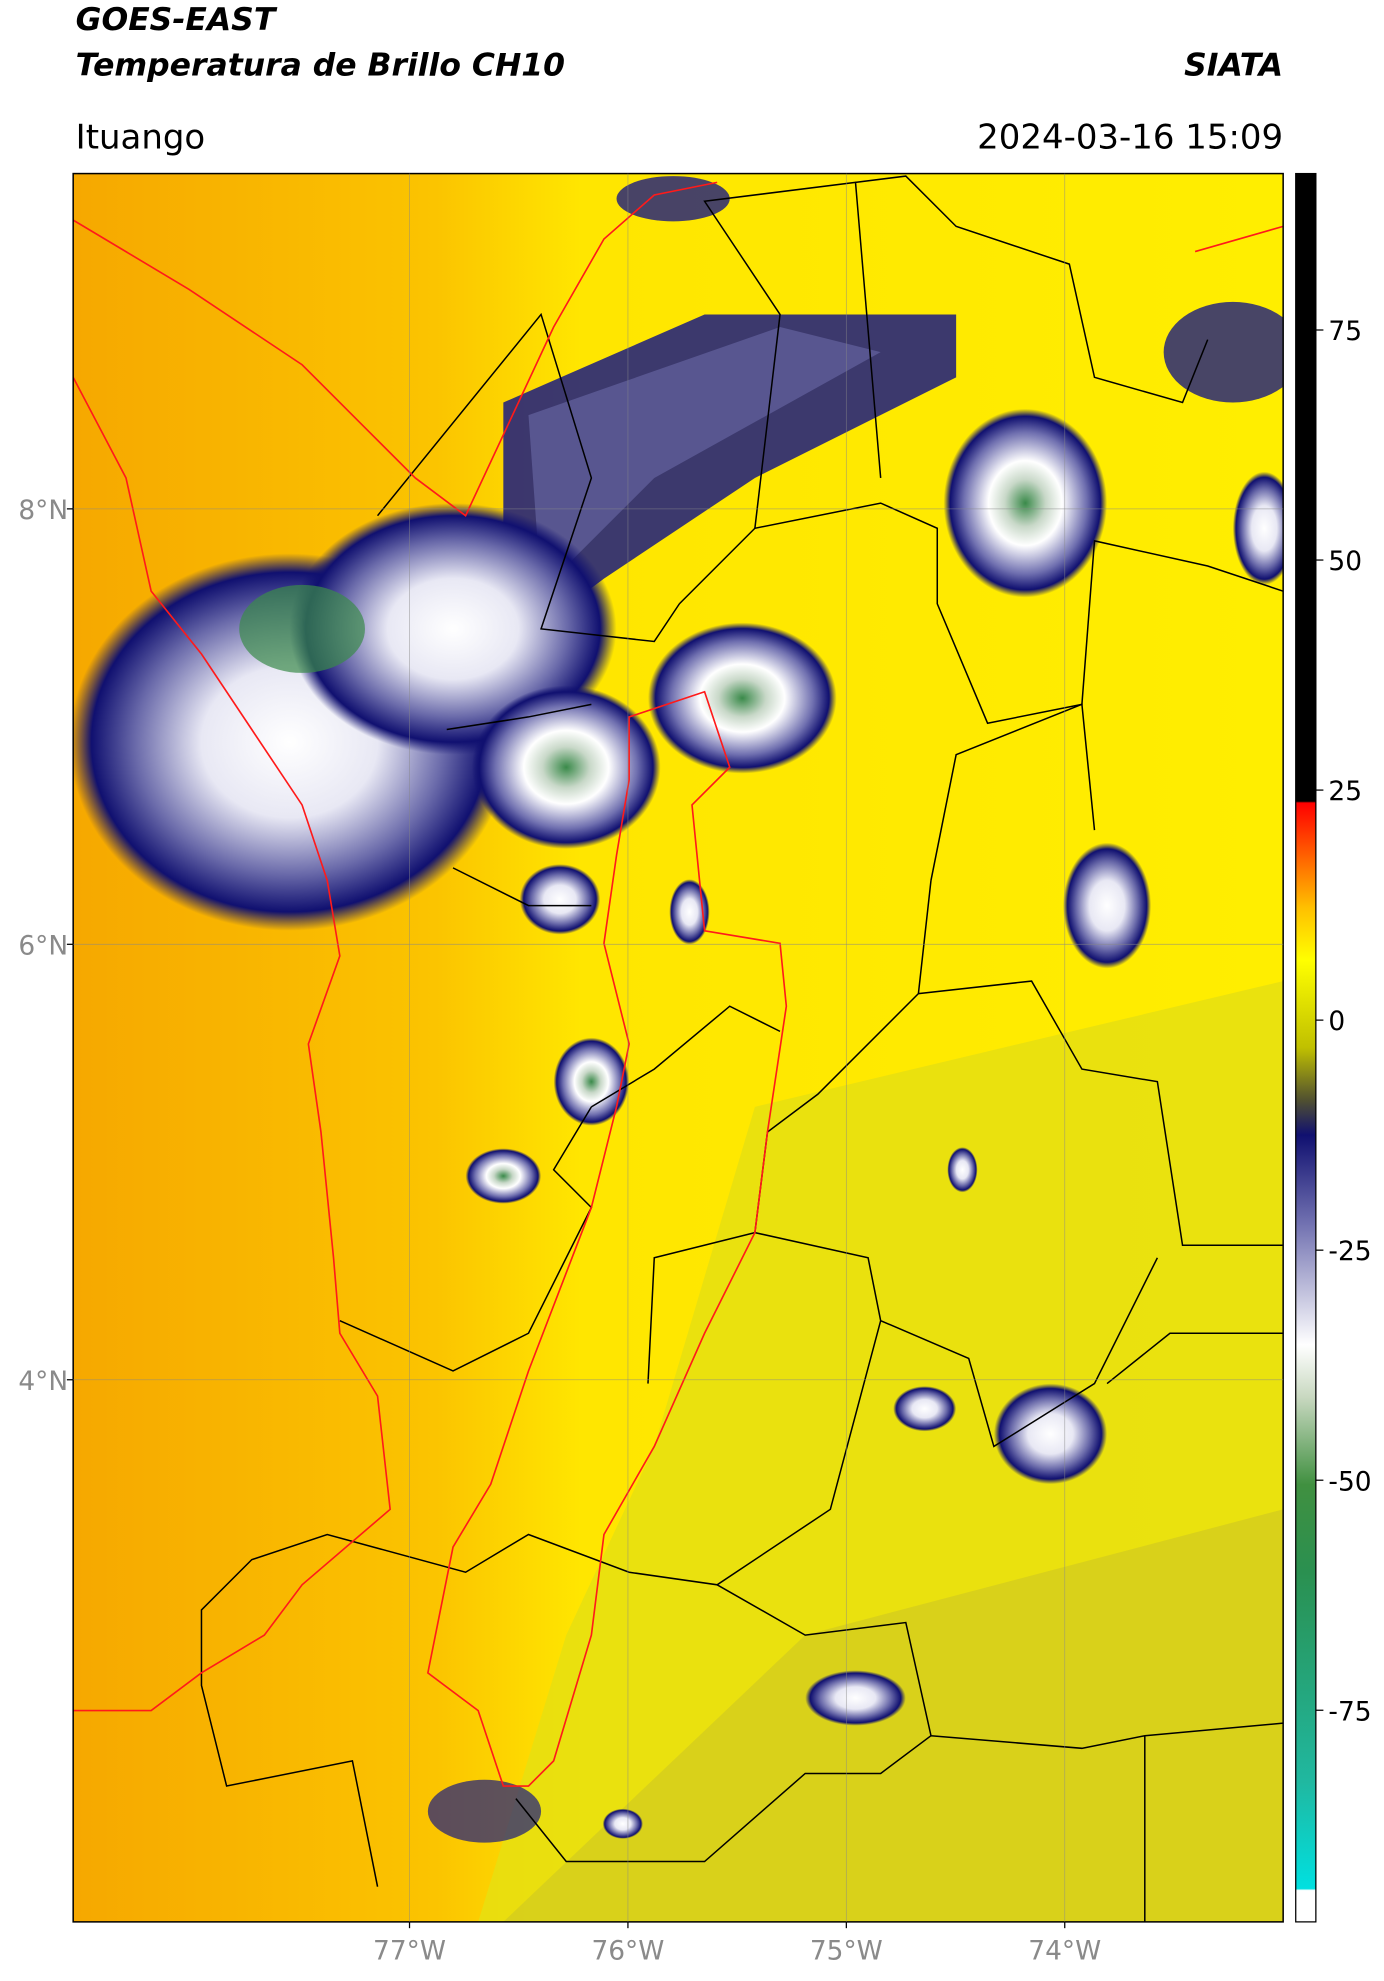 This screenshot has width=1384, height=1981. I want to click on colorbar-tick-label: 50, so click(1345, 561).